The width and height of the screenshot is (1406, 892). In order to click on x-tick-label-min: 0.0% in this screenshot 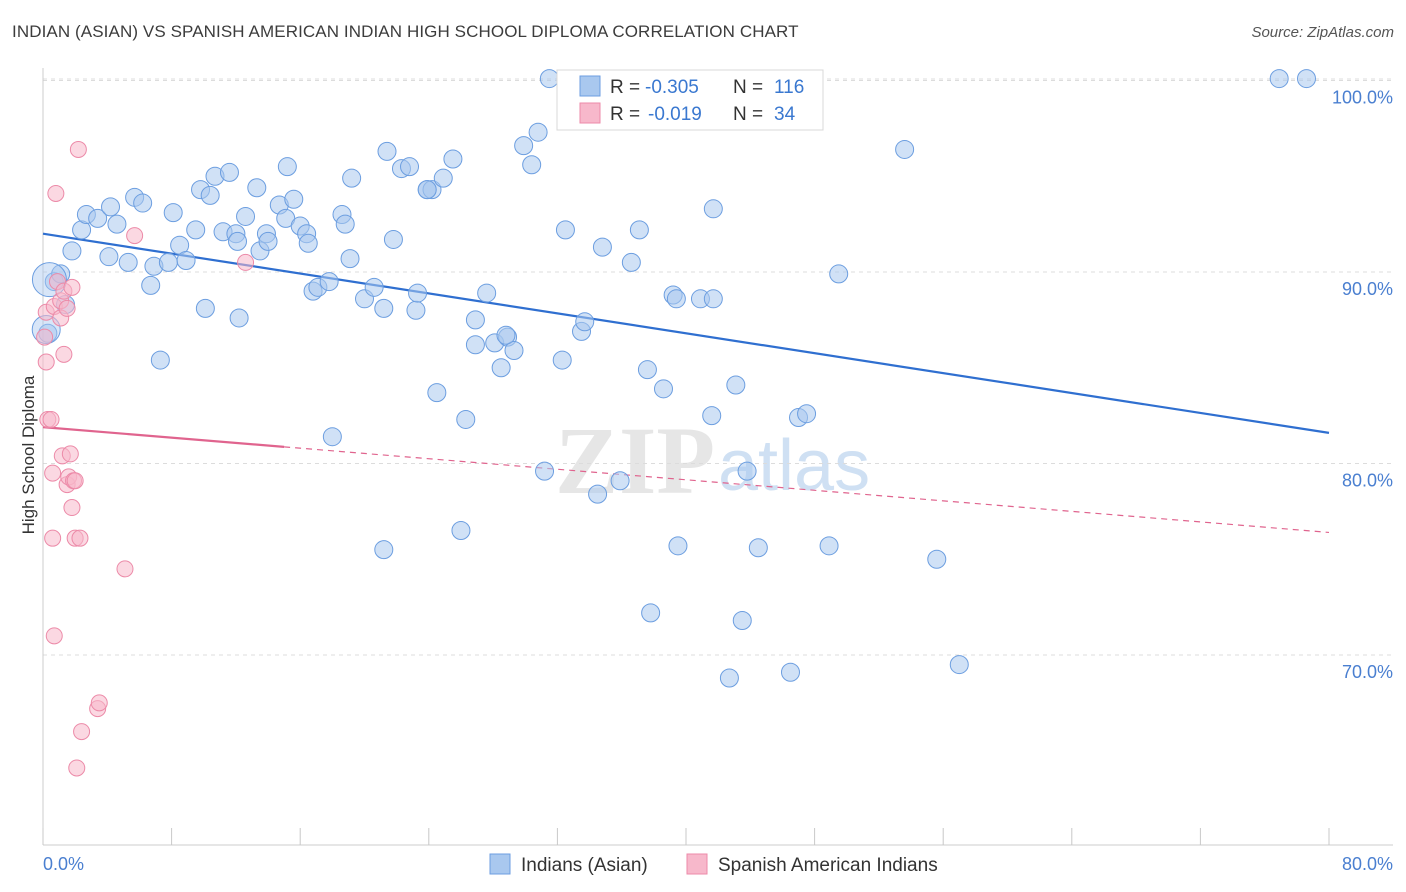, I will do `click(63, 864)`.